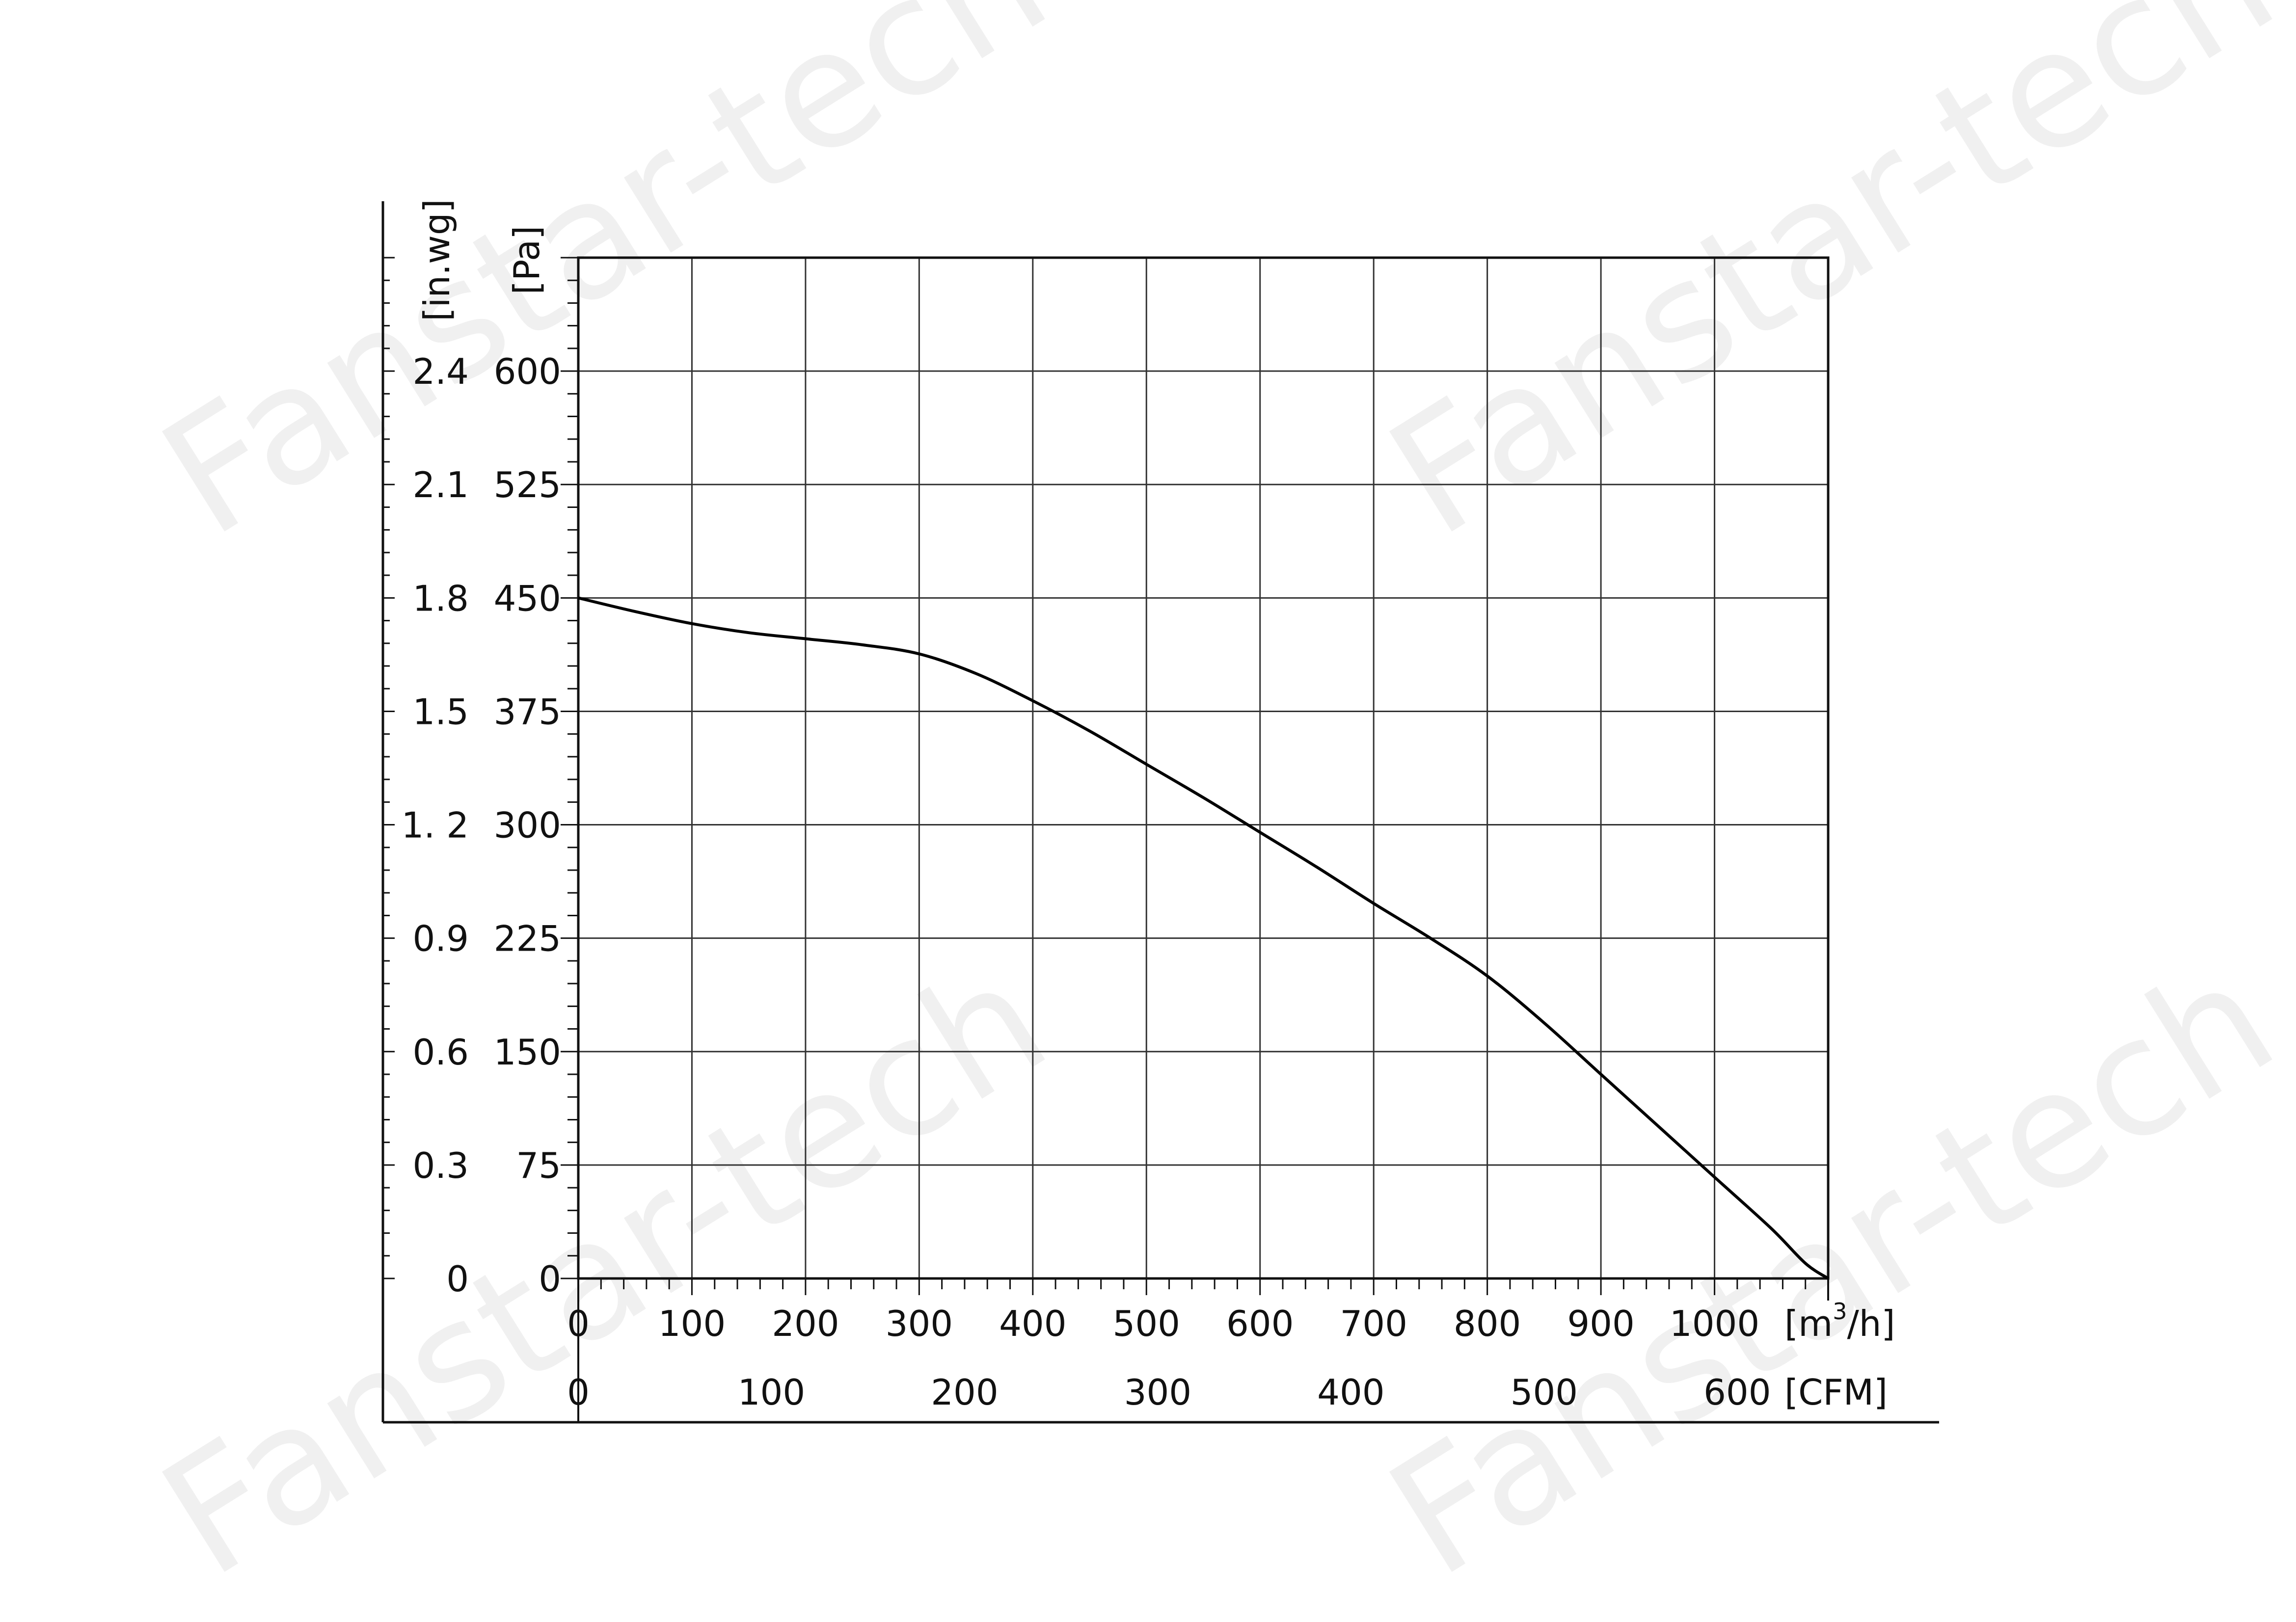 The height and width of the screenshot is (1622, 2296). I want to click on y-tick-label: 150, so click(527, 1052).